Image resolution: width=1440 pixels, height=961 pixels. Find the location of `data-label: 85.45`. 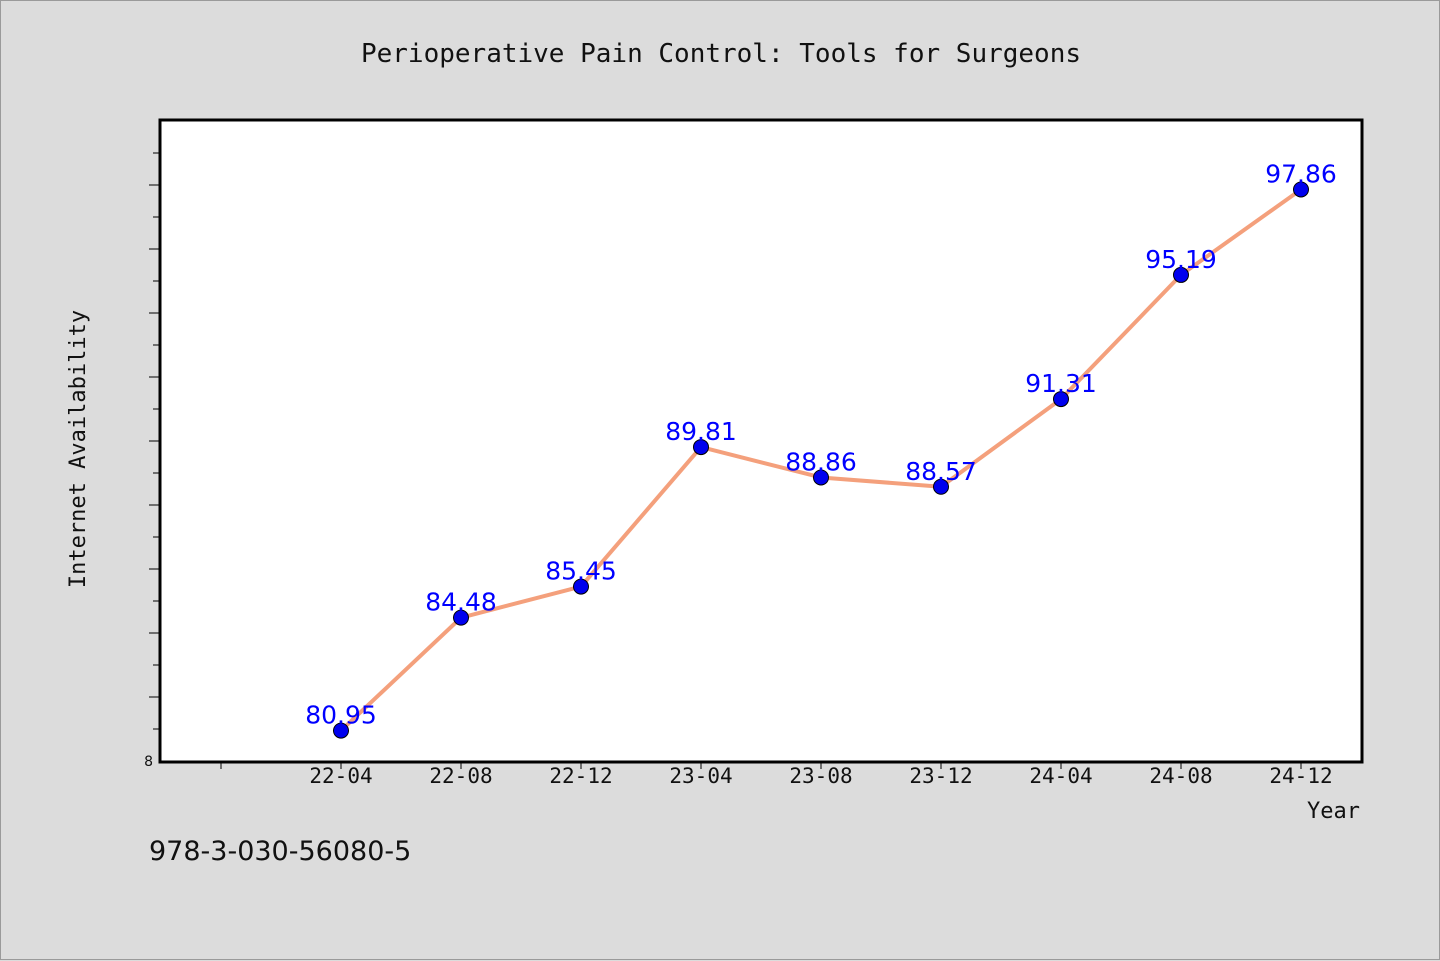

data-label: 85.45 is located at coordinates (581, 571).